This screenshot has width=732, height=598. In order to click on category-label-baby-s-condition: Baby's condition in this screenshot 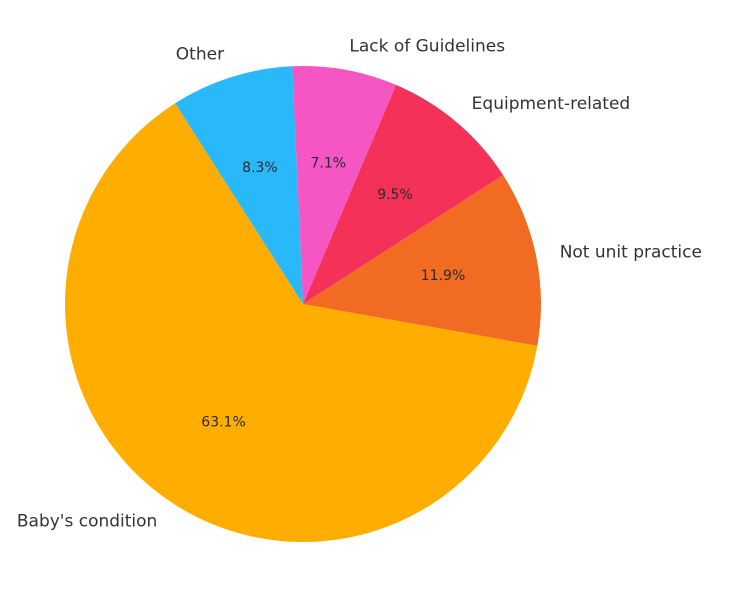, I will do `click(87, 522)`.